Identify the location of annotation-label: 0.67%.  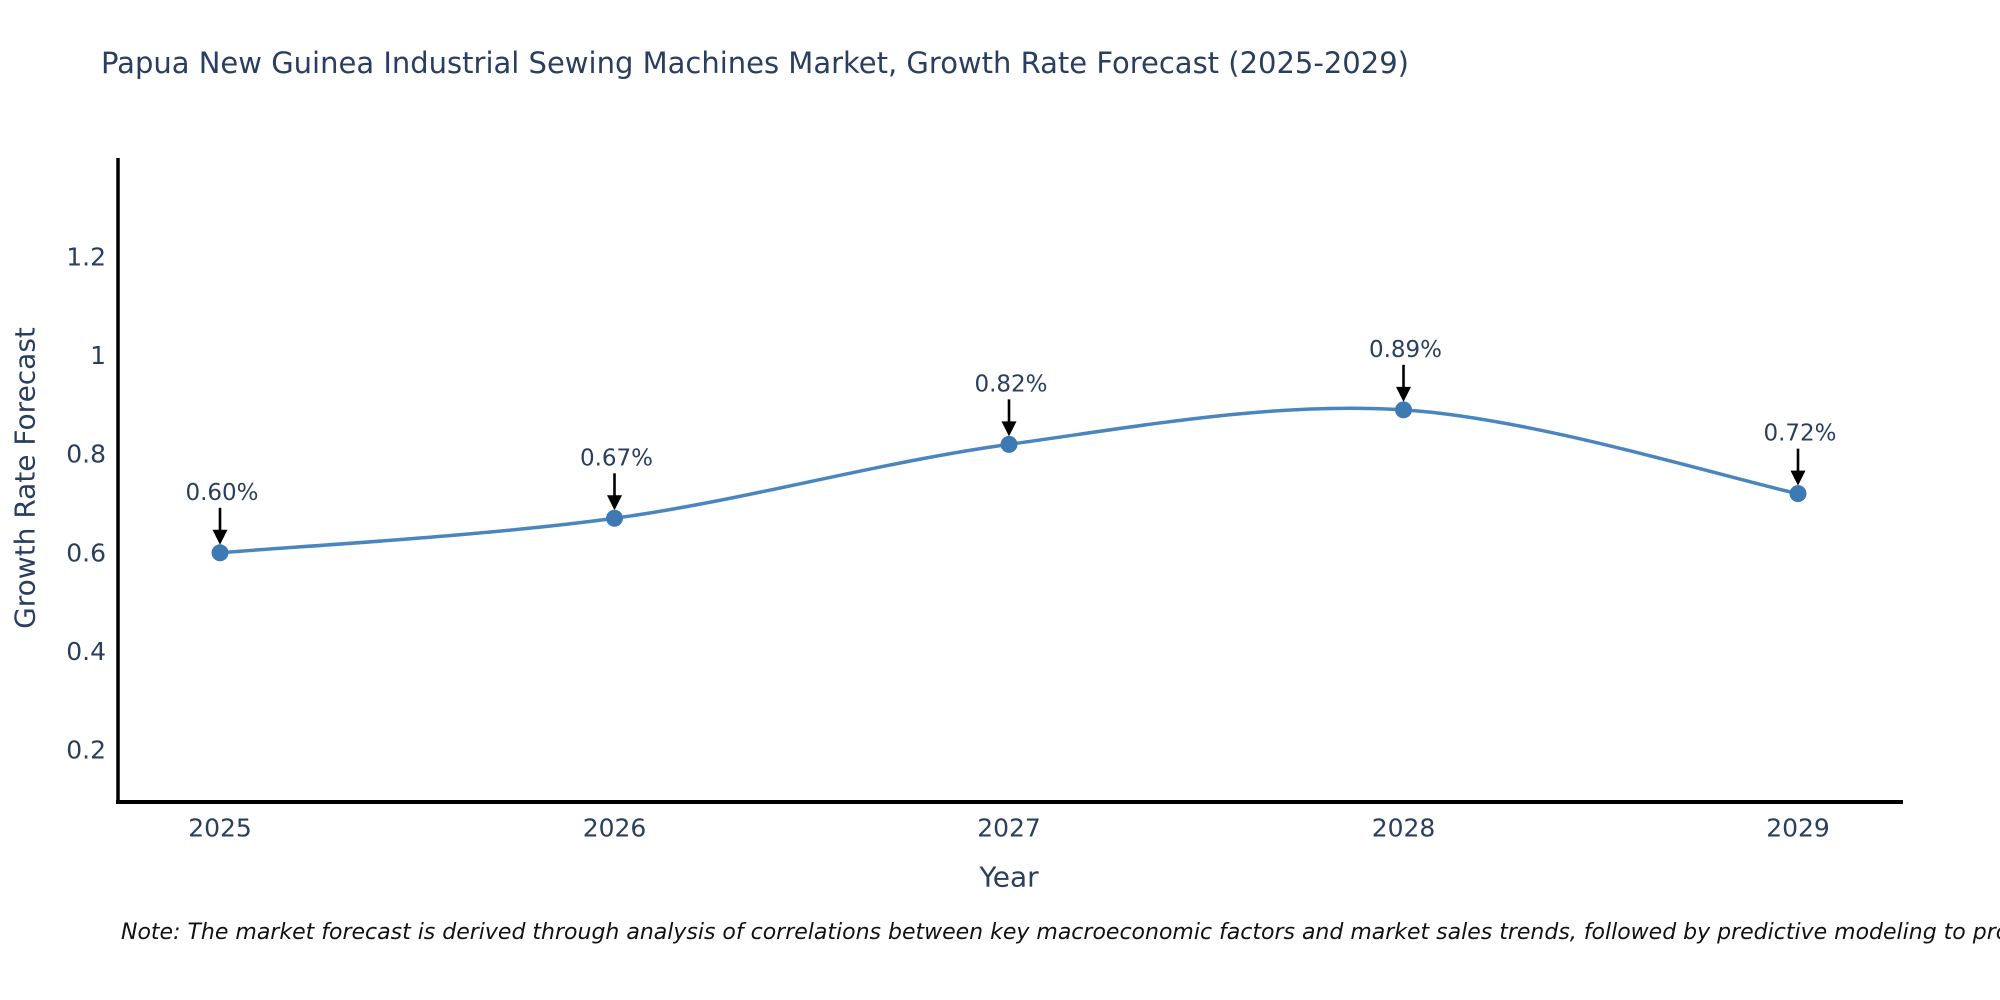
(616, 458).